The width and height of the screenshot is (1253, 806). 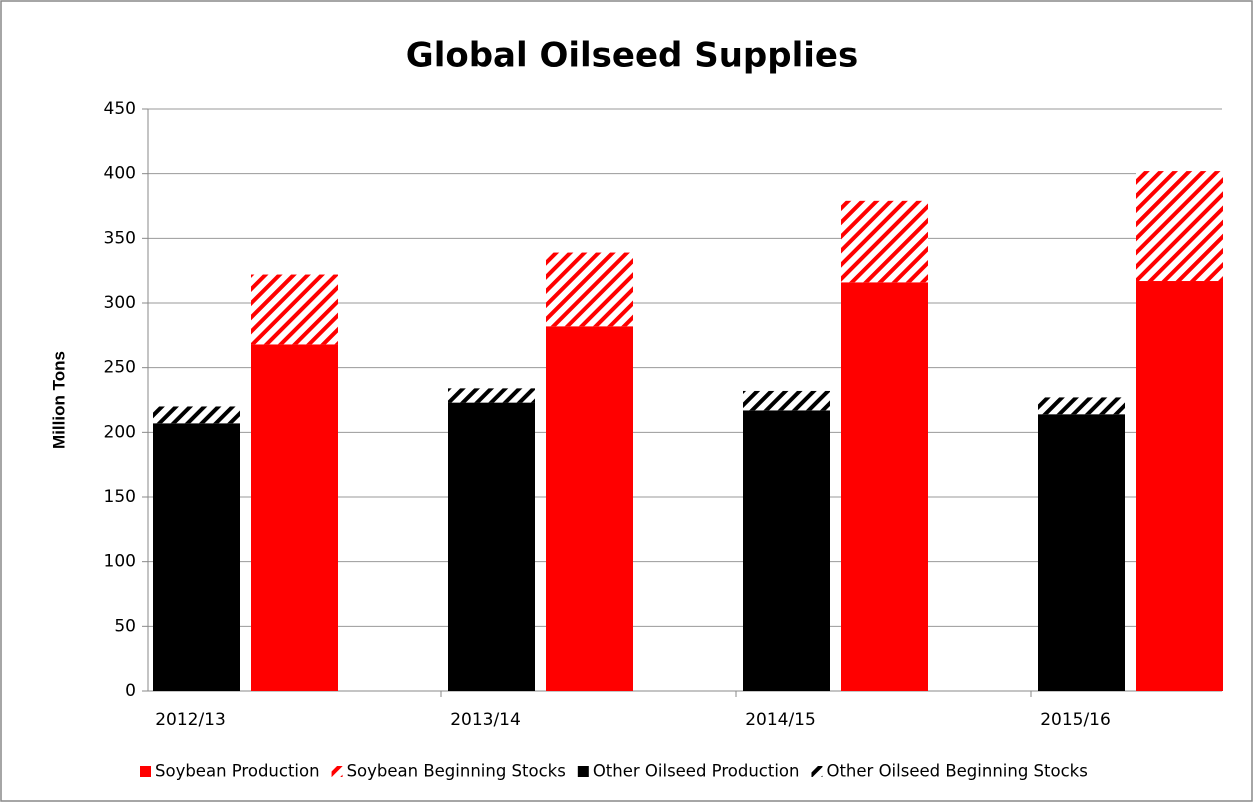 I want to click on y-tick-label: 100, so click(x=120, y=562).